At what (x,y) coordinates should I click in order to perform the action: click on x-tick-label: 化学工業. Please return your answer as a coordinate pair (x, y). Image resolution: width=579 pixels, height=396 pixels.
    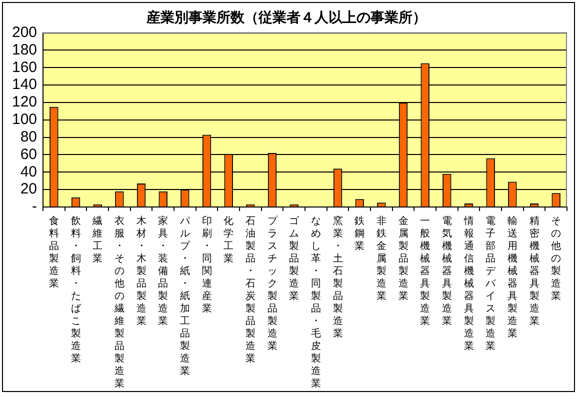
    Looking at the image, I should click on (229, 239).